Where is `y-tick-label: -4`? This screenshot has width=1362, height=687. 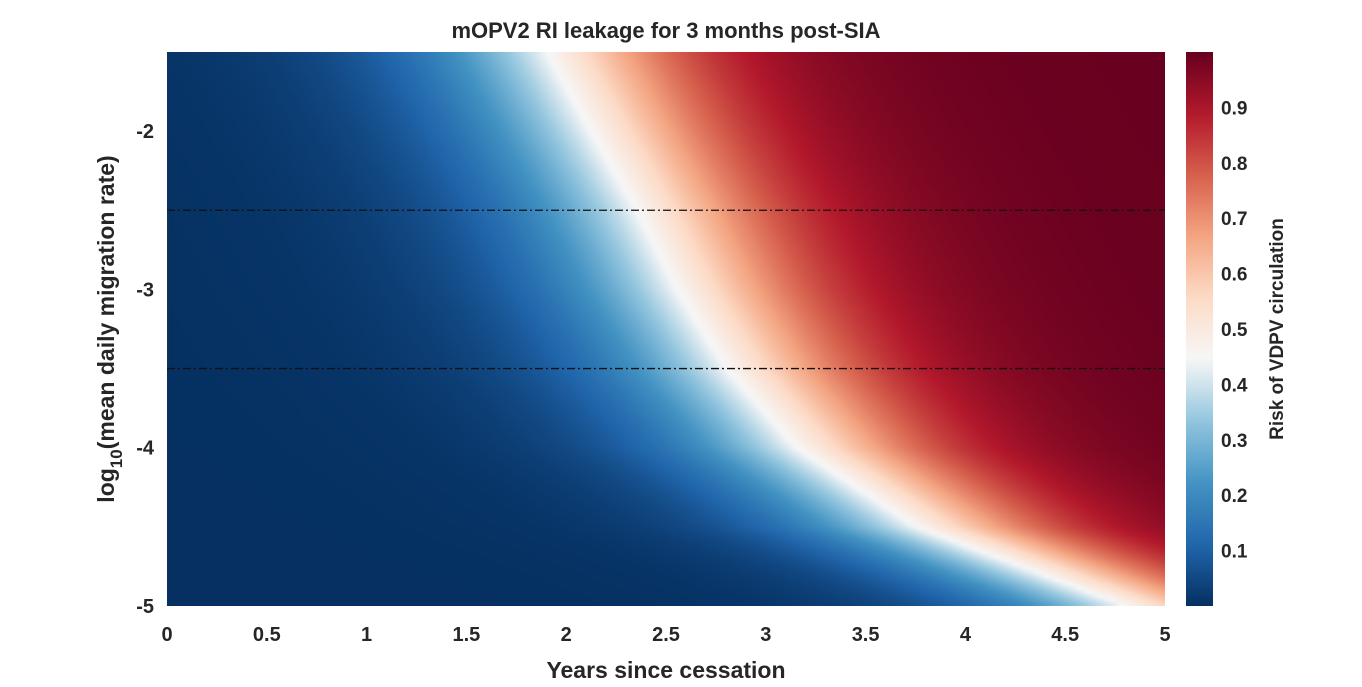 y-tick-label: -4 is located at coordinates (145, 449).